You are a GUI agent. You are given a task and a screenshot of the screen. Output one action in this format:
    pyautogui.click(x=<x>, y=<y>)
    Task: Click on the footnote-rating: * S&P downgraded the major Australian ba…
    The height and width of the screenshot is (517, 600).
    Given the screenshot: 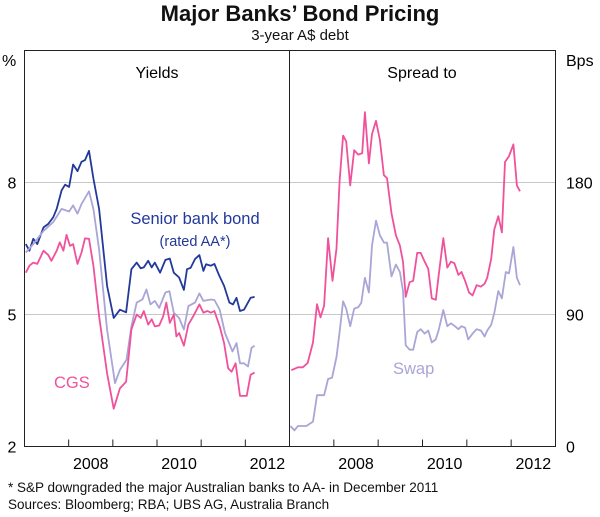 What is the action you would take?
    pyautogui.click(x=223, y=487)
    